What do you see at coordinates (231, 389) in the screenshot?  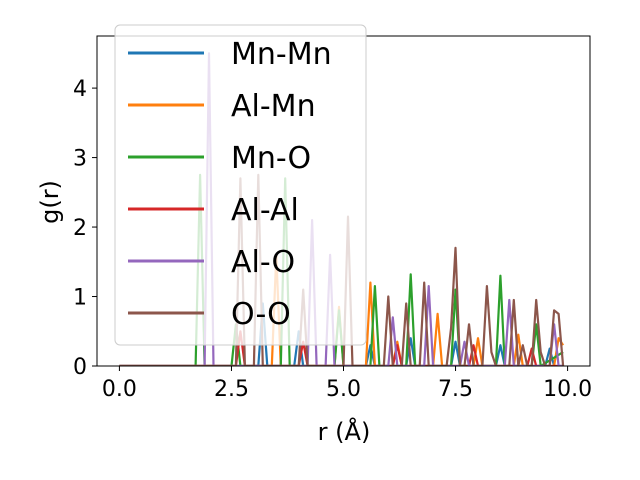 I see `x-tick-label: 2.5` at bounding box center [231, 389].